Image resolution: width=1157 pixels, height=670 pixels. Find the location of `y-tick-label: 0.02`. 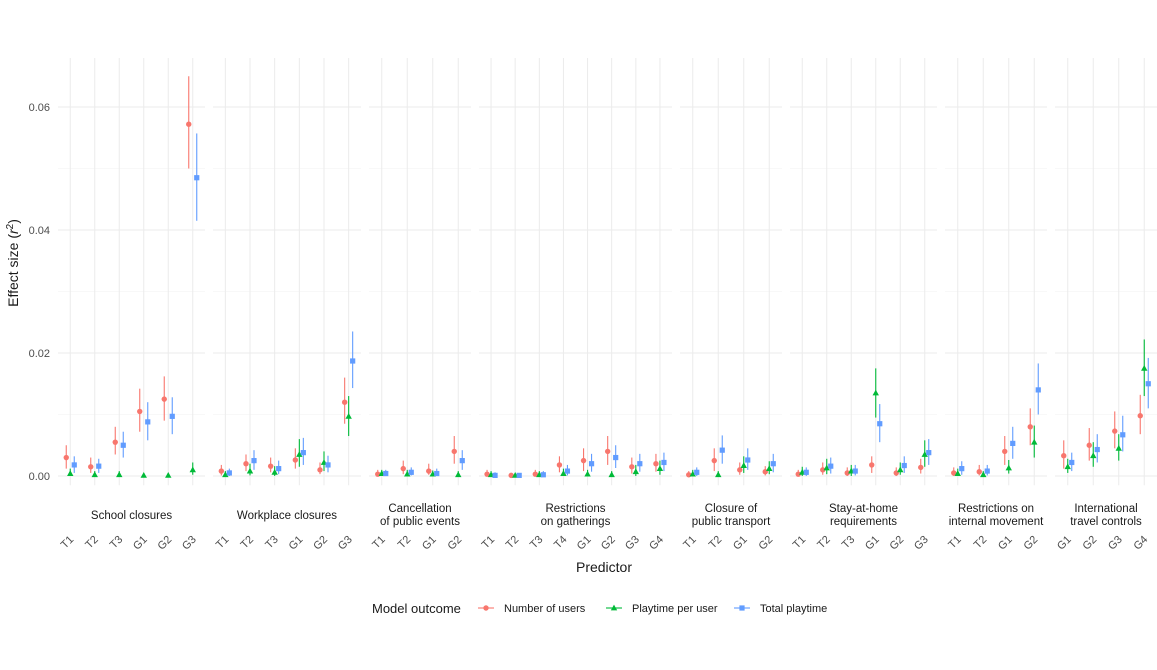

y-tick-label: 0.02 is located at coordinates (39, 354).